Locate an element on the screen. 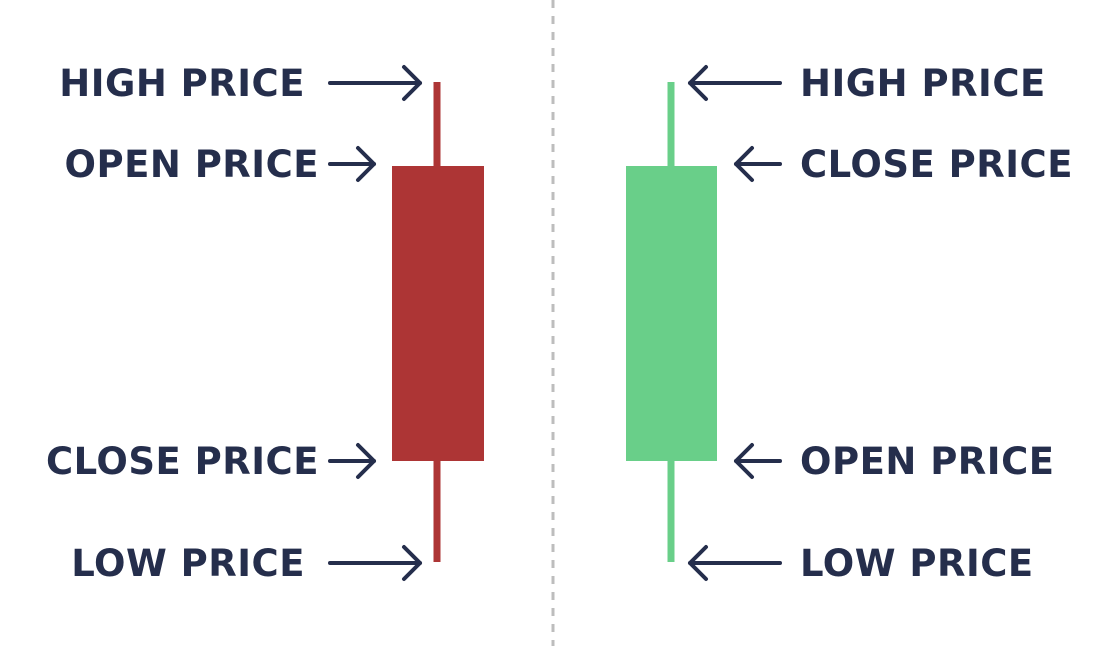 The image size is (1117, 646). bullish-low-label: LOW PRICE is located at coordinates (917, 563).